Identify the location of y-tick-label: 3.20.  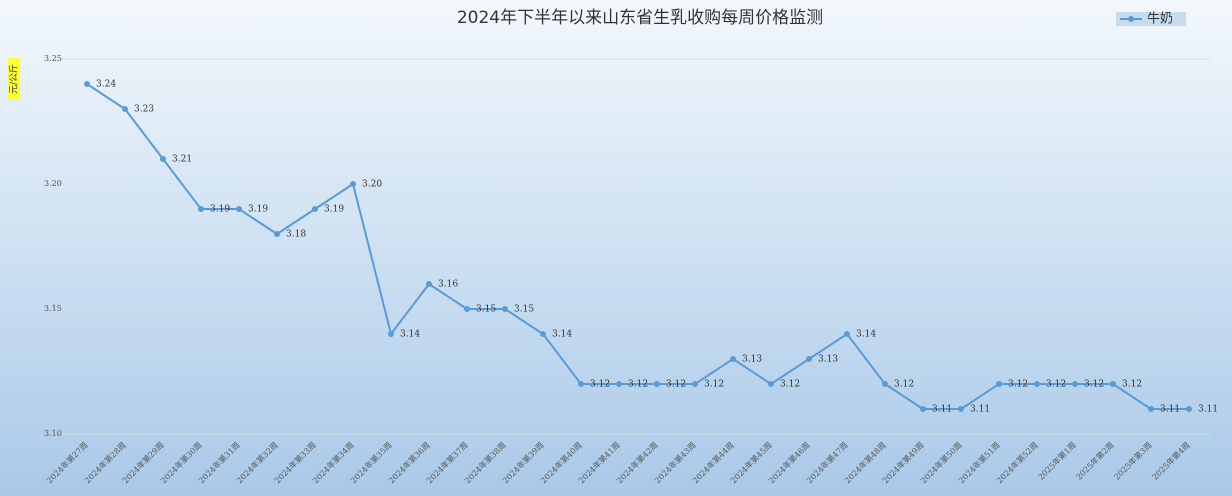
(53, 183).